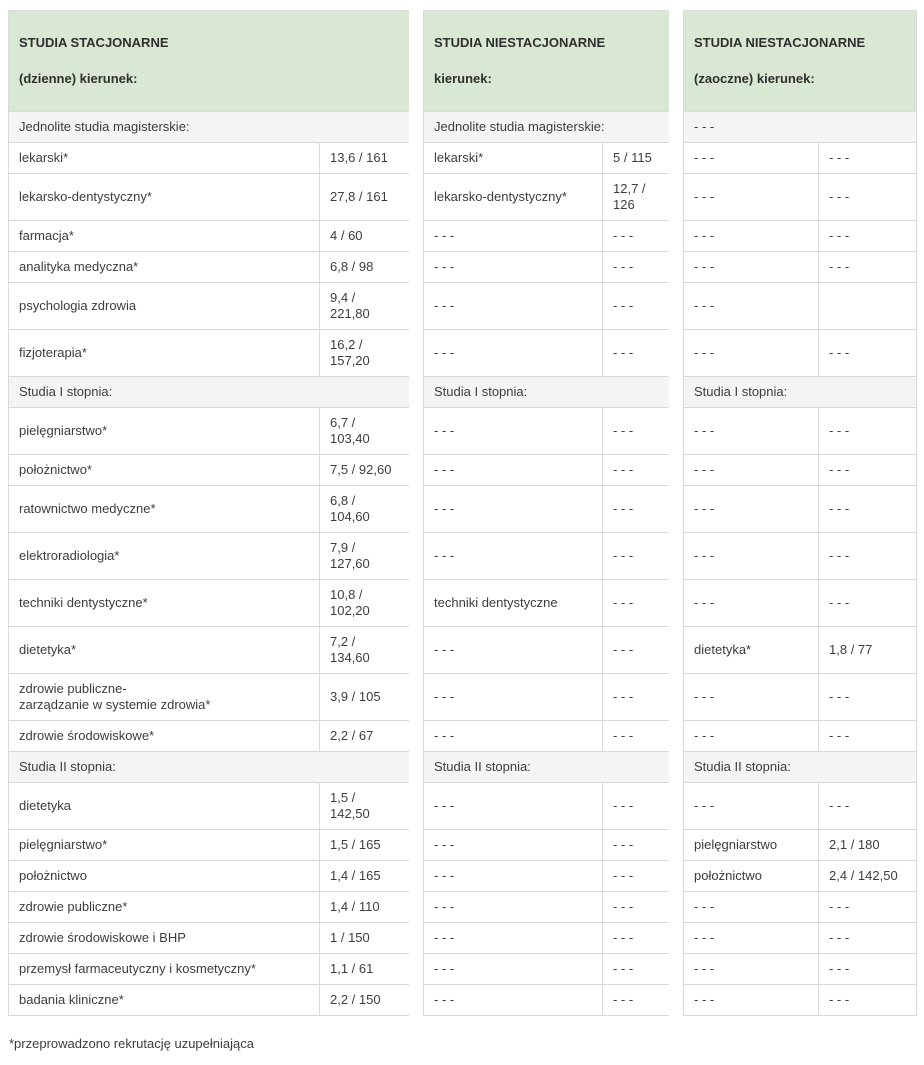 The width and height of the screenshot is (924, 1065). What do you see at coordinates (208, 61) in the screenshot?
I see `header-studia-stacjonarne: STUDIA STACJONARNE (dzienne) kierunek:` at bounding box center [208, 61].